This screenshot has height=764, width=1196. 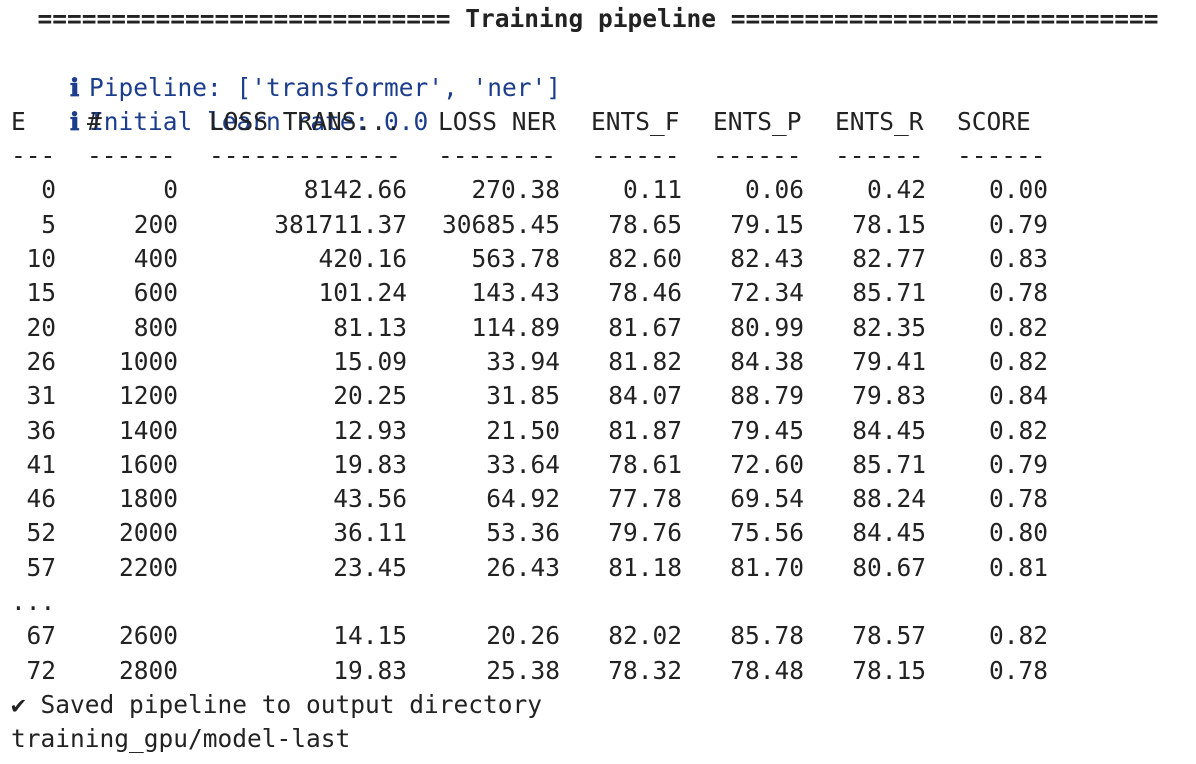 I want to click on table-cell: 23.45, so click(x=370, y=567).